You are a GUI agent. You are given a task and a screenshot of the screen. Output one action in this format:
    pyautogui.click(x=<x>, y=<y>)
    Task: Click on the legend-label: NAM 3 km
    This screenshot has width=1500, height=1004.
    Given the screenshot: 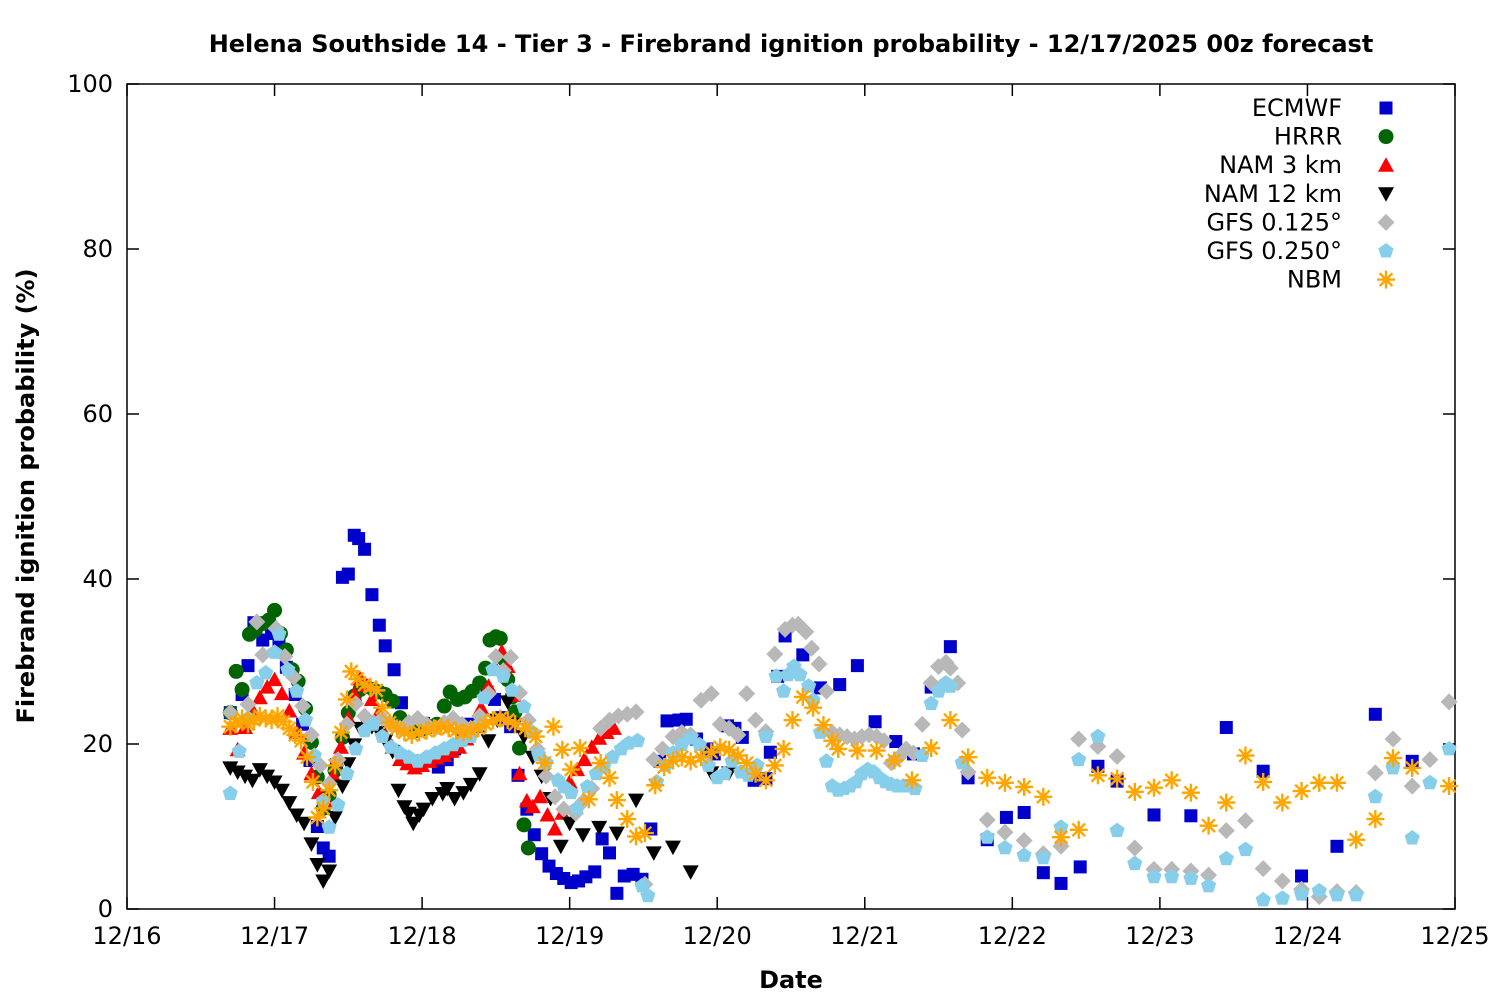 What is the action you would take?
    pyautogui.click(x=1280, y=165)
    